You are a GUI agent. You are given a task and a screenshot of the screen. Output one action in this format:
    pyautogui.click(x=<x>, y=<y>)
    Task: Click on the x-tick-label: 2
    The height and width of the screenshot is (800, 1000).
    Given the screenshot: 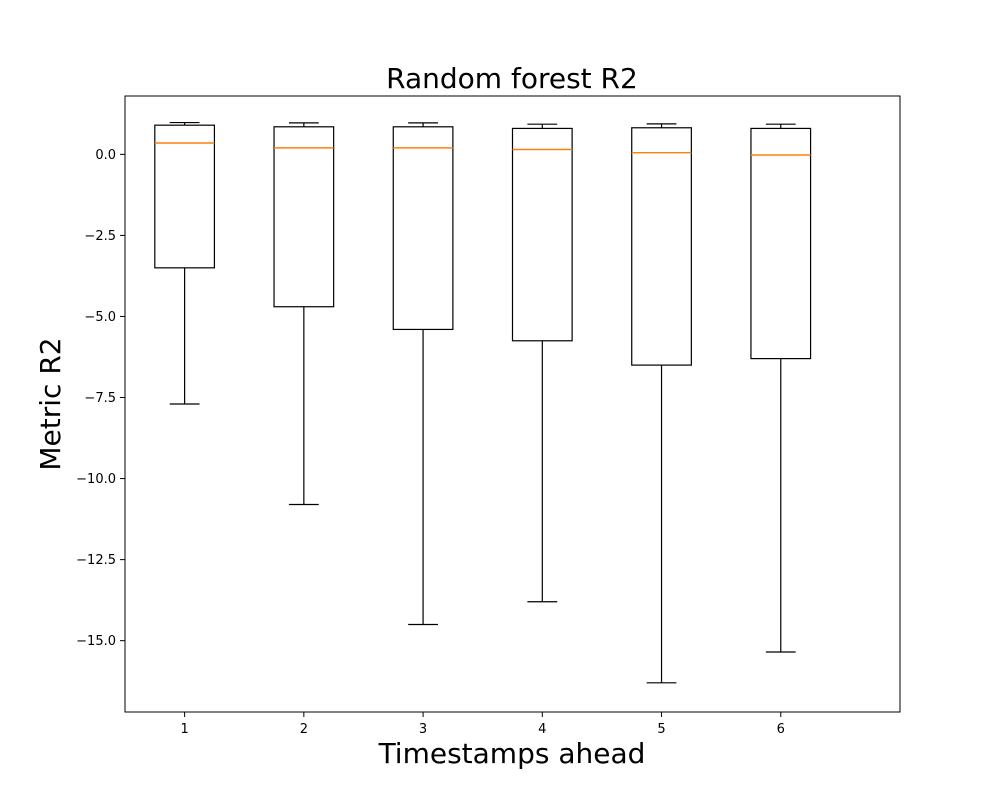 What is the action you would take?
    pyautogui.click(x=304, y=729)
    